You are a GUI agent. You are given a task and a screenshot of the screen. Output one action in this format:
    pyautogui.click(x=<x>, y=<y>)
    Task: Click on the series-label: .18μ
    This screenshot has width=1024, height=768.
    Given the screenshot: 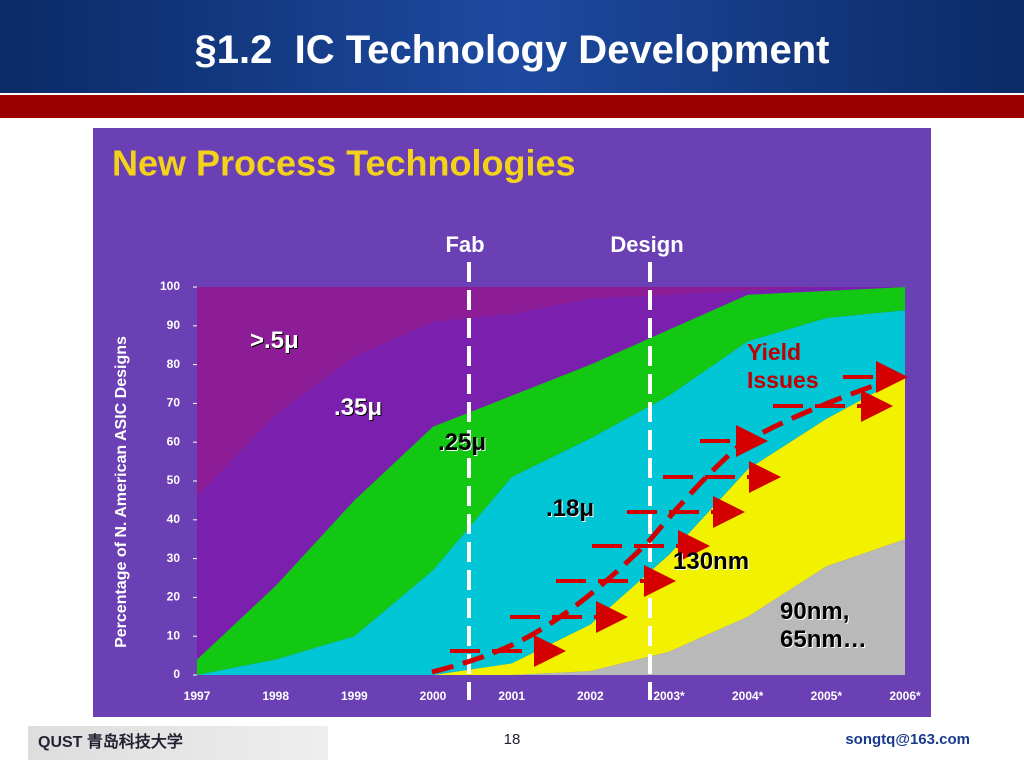 What is the action you would take?
    pyautogui.click(x=570, y=508)
    